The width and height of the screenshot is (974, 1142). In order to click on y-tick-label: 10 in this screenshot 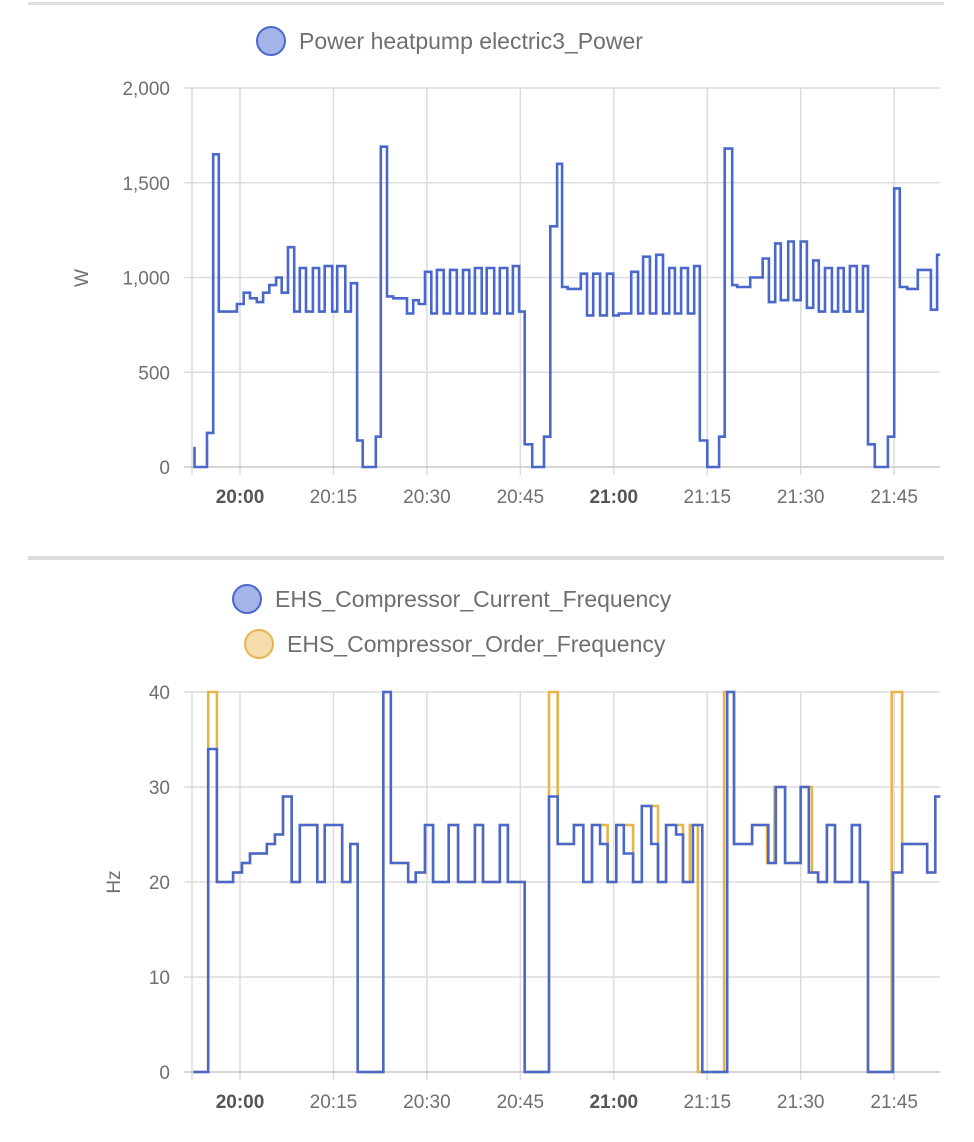, I will do `click(159, 978)`.